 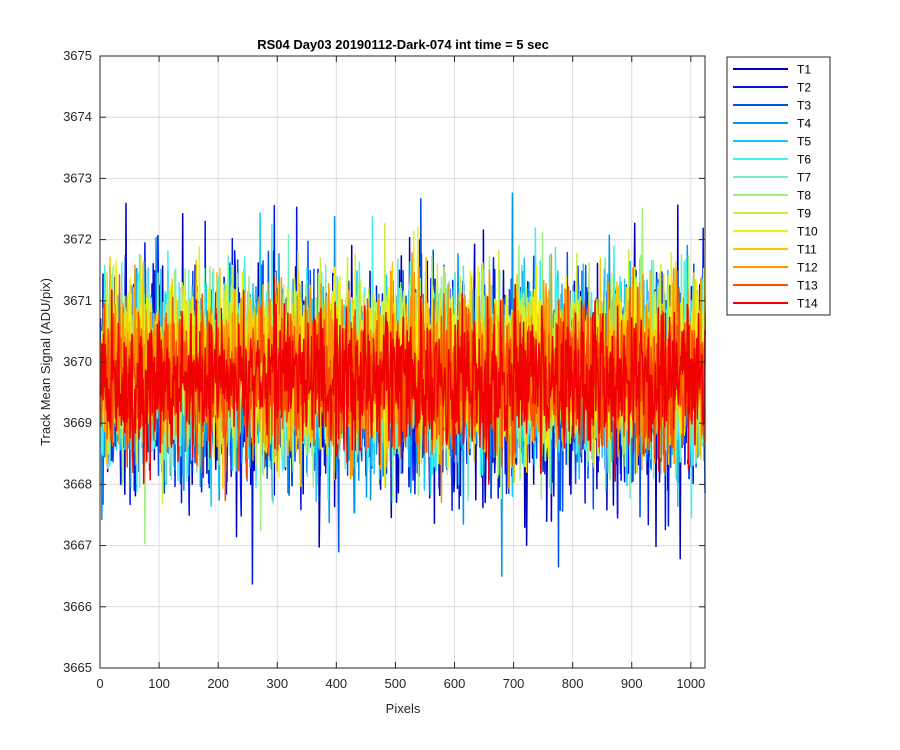 What do you see at coordinates (690, 683) in the screenshot?
I see `x-tick-label: 1000` at bounding box center [690, 683].